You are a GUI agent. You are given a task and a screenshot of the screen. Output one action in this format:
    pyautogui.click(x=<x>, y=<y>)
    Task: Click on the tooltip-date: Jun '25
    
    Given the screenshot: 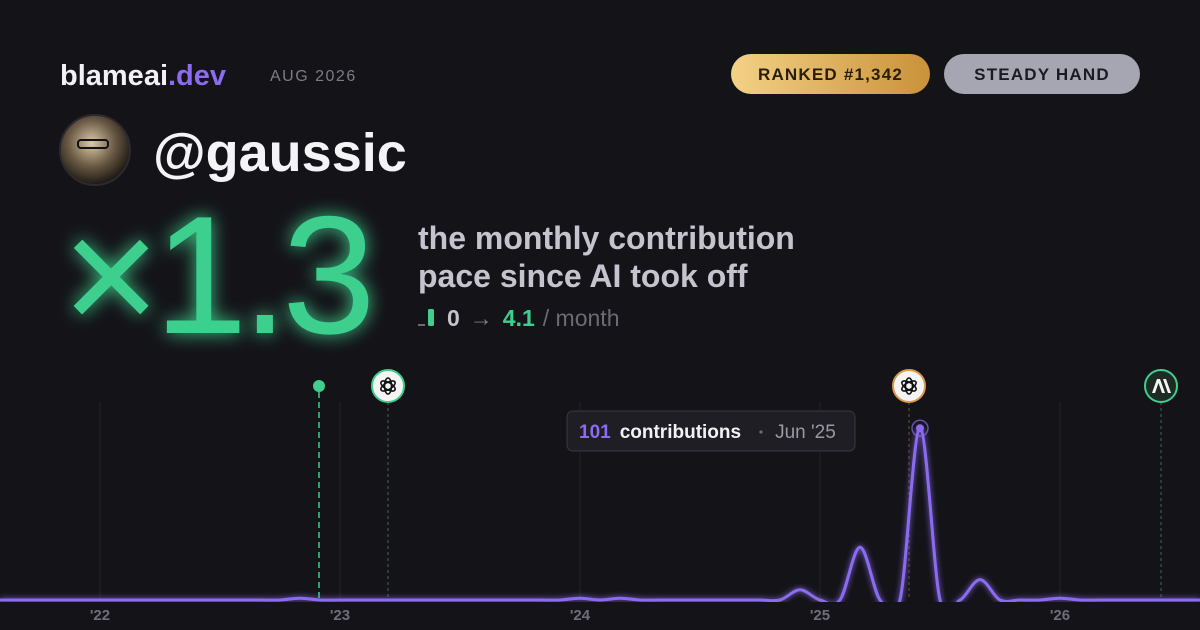 What is the action you would take?
    pyautogui.click(x=805, y=432)
    